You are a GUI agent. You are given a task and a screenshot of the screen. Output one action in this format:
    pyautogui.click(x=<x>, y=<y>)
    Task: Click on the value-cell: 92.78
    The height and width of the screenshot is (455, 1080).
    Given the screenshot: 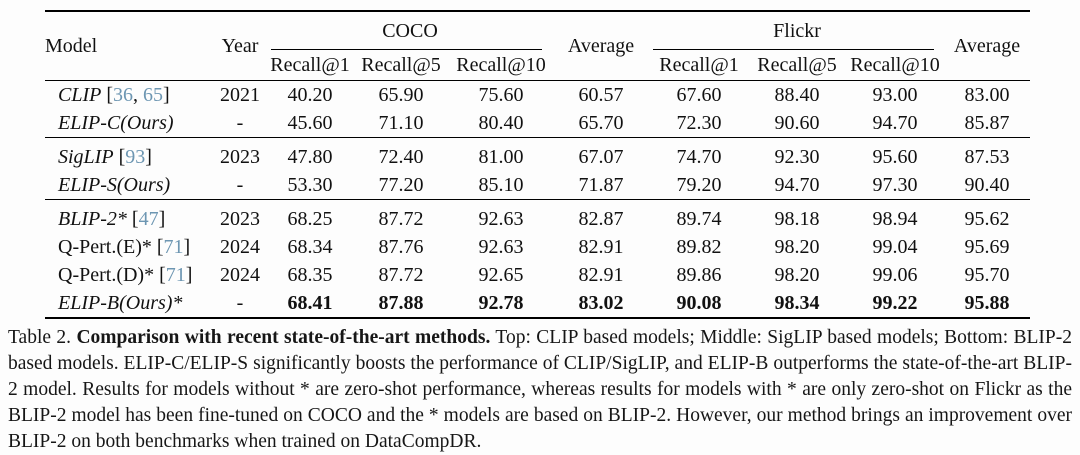 What is the action you would take?
    pyautogui.click(x=501, y=302)
    